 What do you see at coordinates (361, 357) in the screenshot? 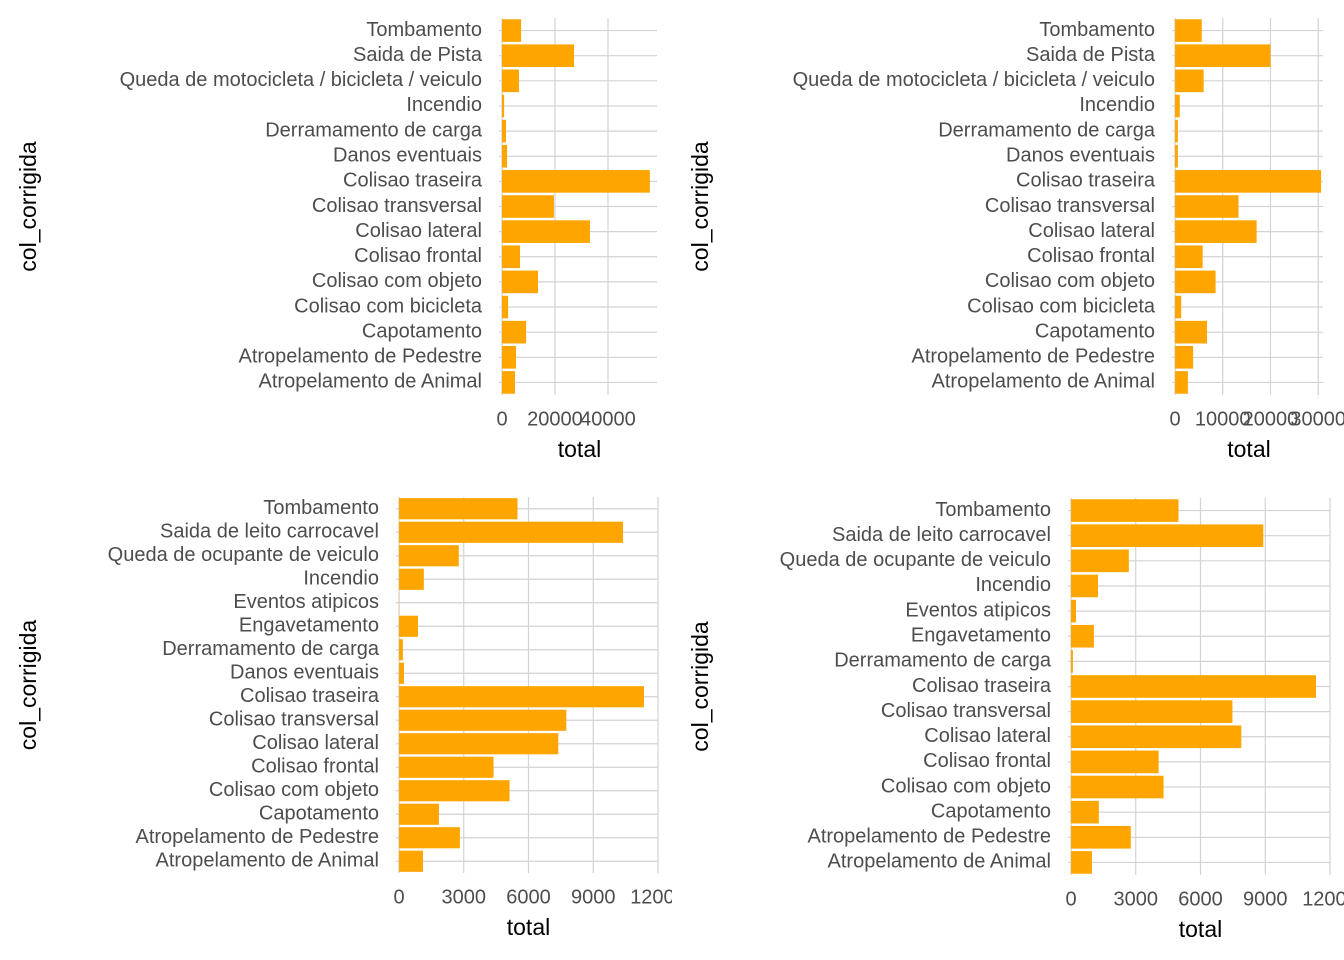
I see `y-tick-label: Atropelamento de Pedestre` at bounding box center [361, 357].